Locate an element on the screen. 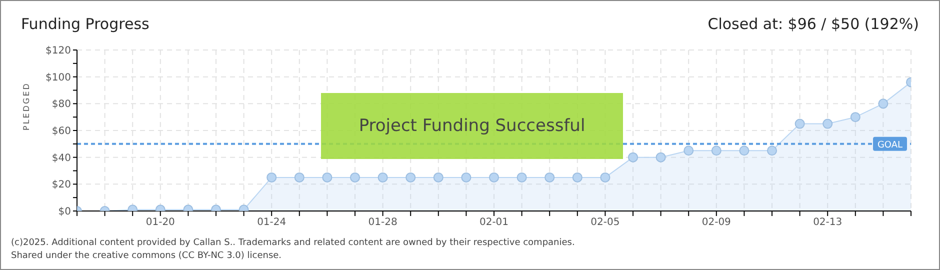 This screenshot has width=940, height=270. y-axis-title: PLEDGED is located at coordinates (26, 106).